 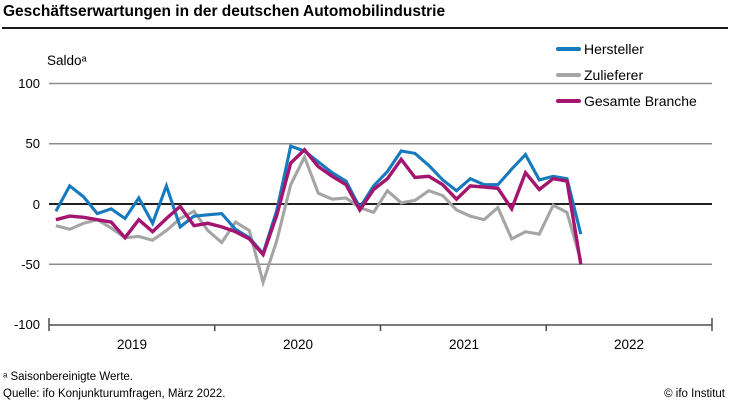 I want to click on legend-label: Zulieferer, so click(x=614, y=75).